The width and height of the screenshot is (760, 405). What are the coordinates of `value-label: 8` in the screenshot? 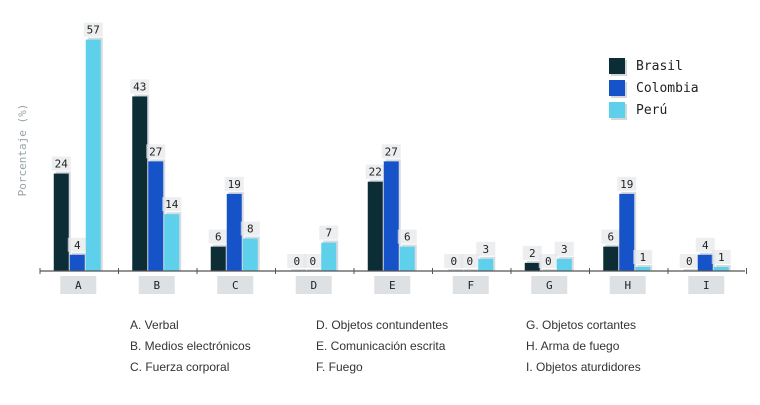 It's located at (250, 229).